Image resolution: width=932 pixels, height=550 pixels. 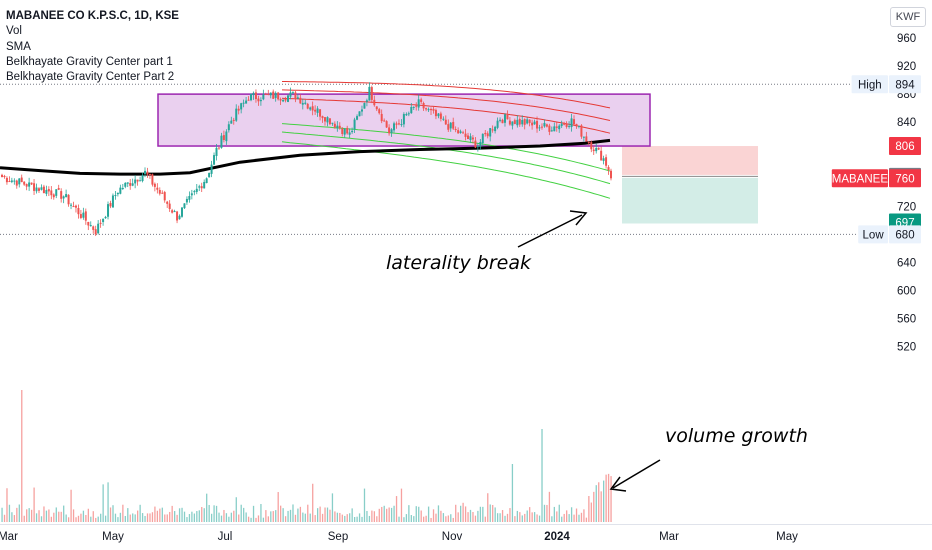 I want to click on low-value: 680, so click(x=904, y=235).